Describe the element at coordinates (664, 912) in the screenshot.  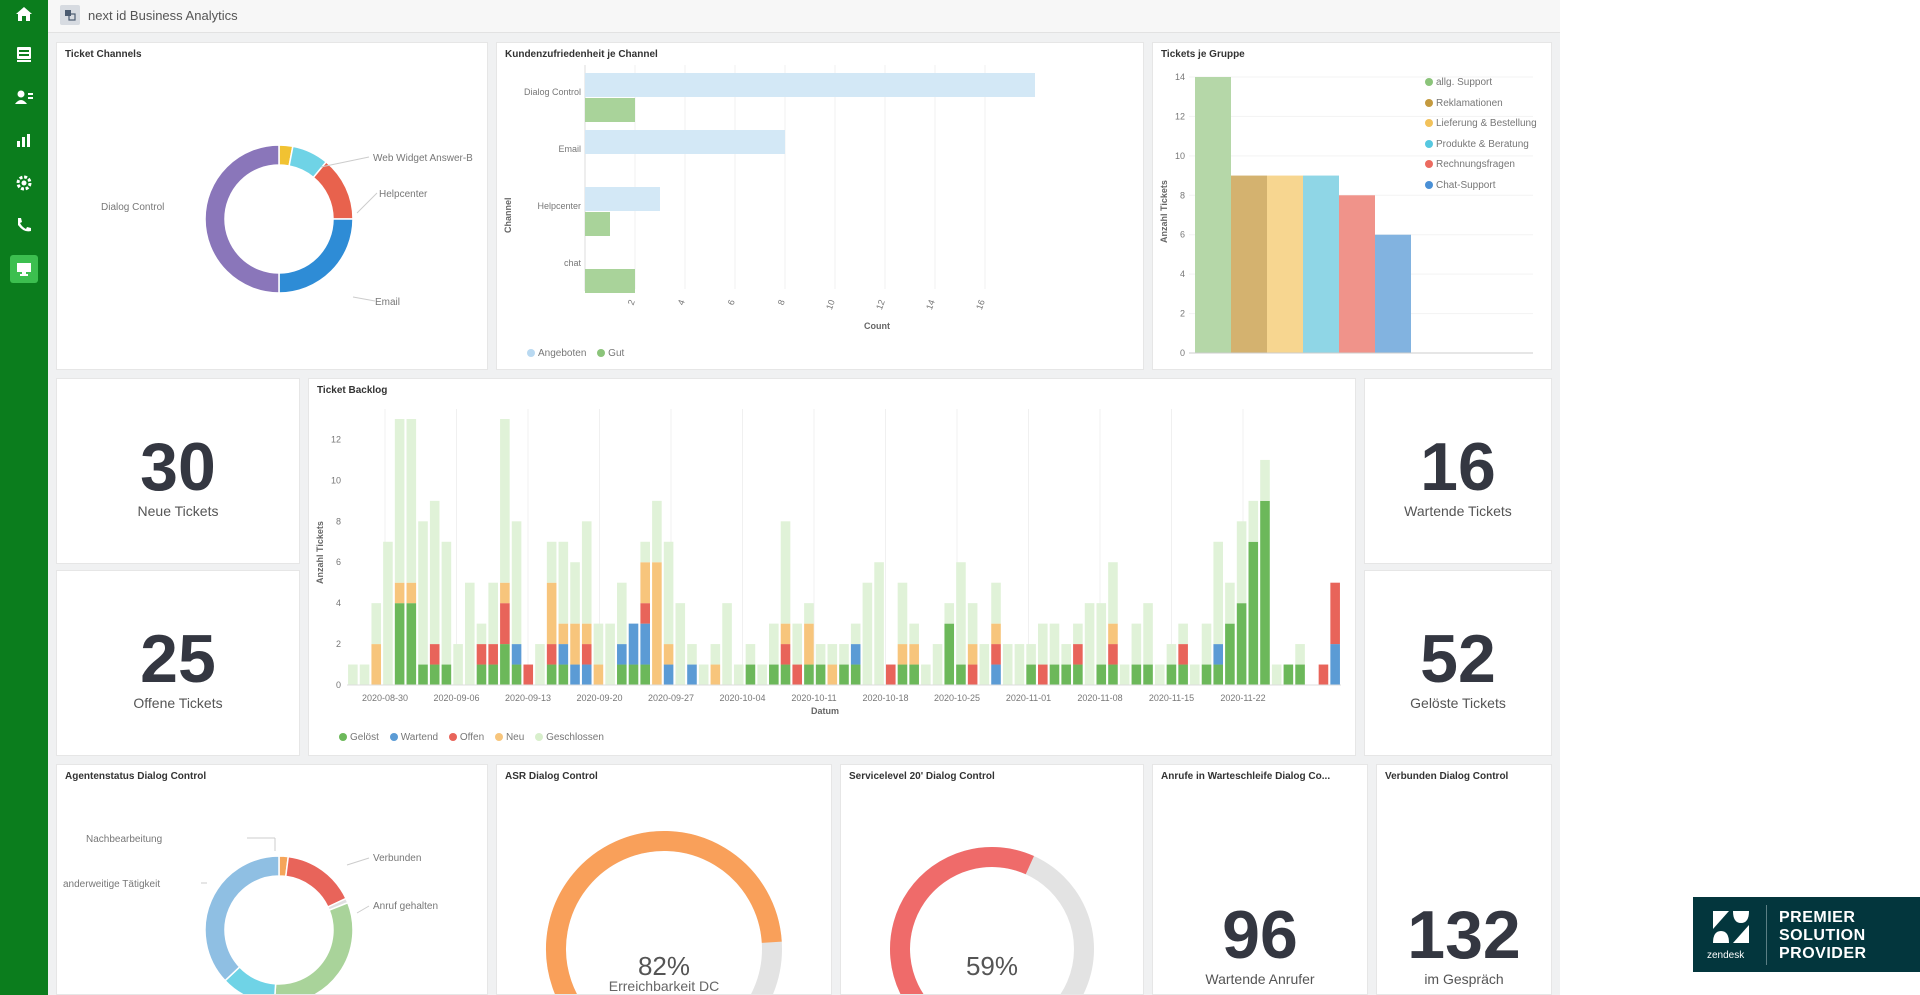
I see `asr-gauge: 82% Erreichbarkeit DC` at that location.